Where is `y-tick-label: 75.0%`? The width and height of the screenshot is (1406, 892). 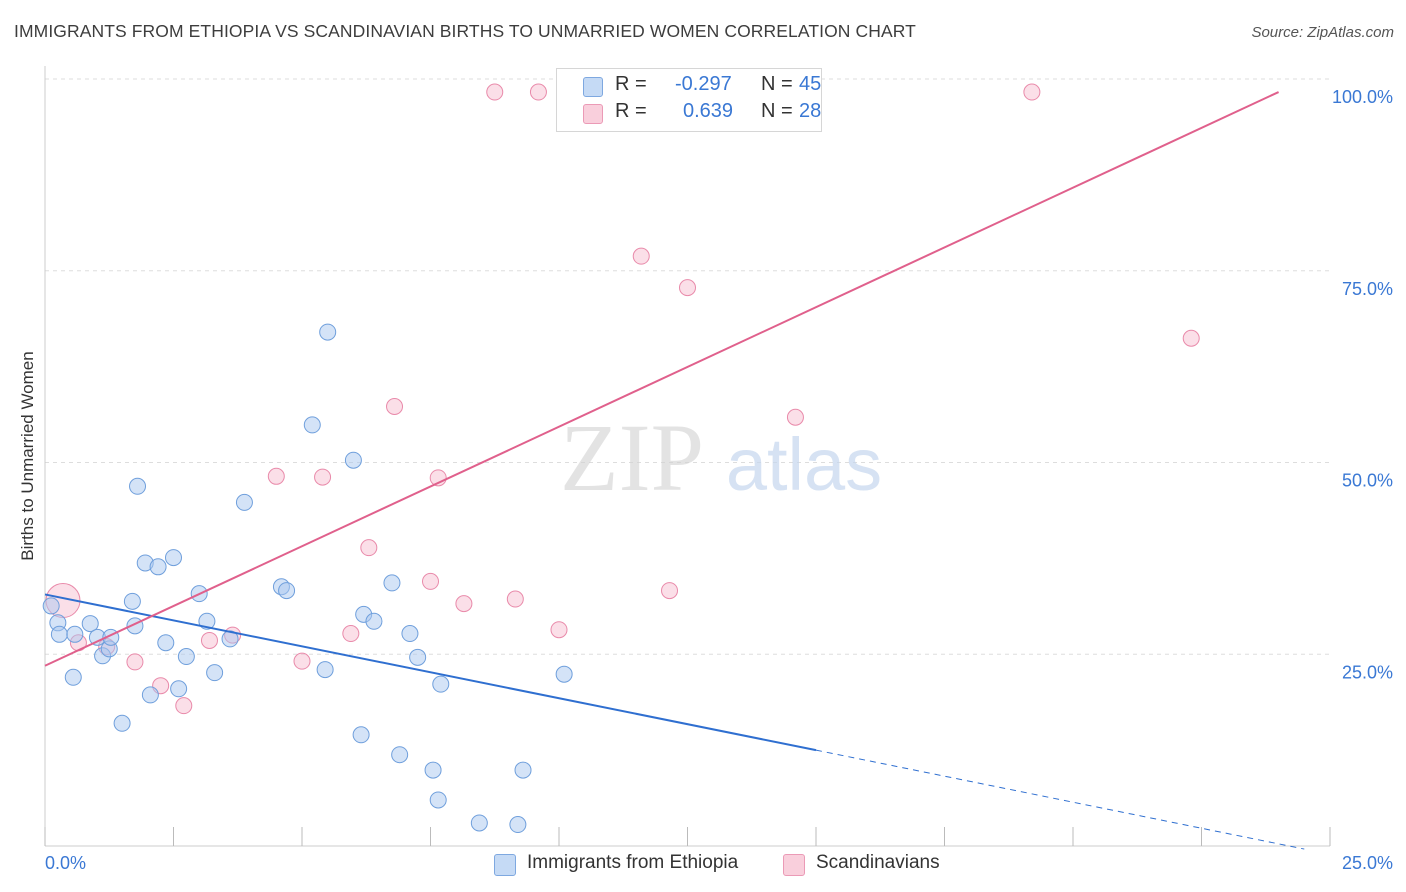 y-tick-label: 75.0% is located at coordinates (1367, 289).